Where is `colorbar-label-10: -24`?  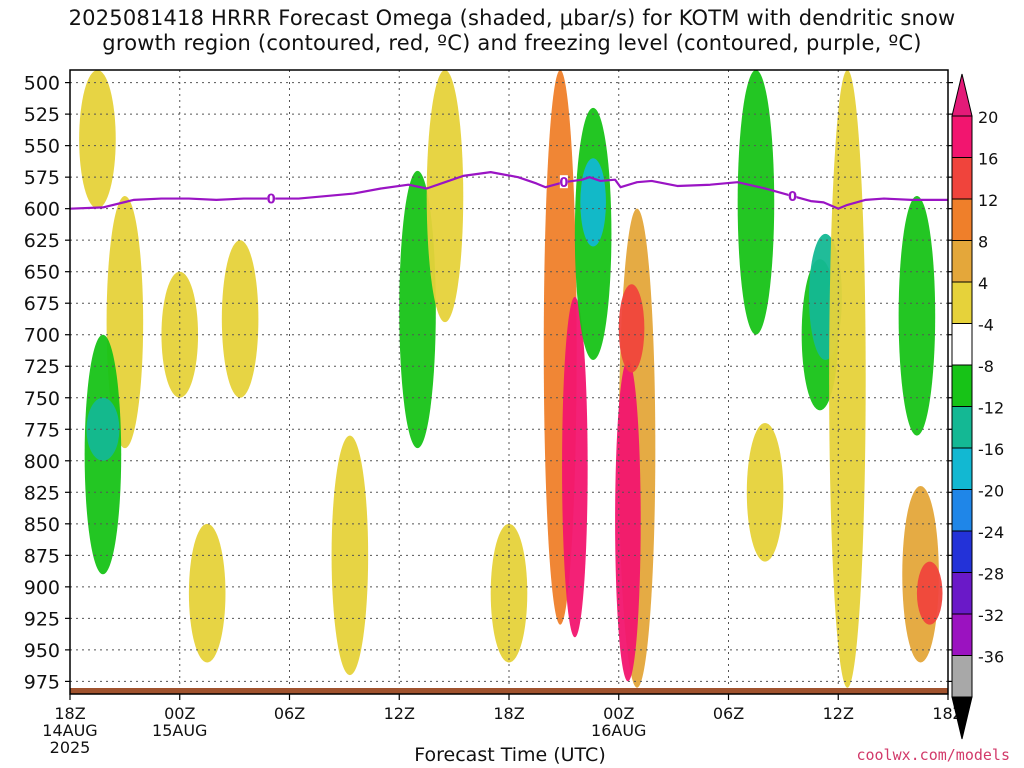
colorbar-label-10: -24 is located at coordinates (991, 532).